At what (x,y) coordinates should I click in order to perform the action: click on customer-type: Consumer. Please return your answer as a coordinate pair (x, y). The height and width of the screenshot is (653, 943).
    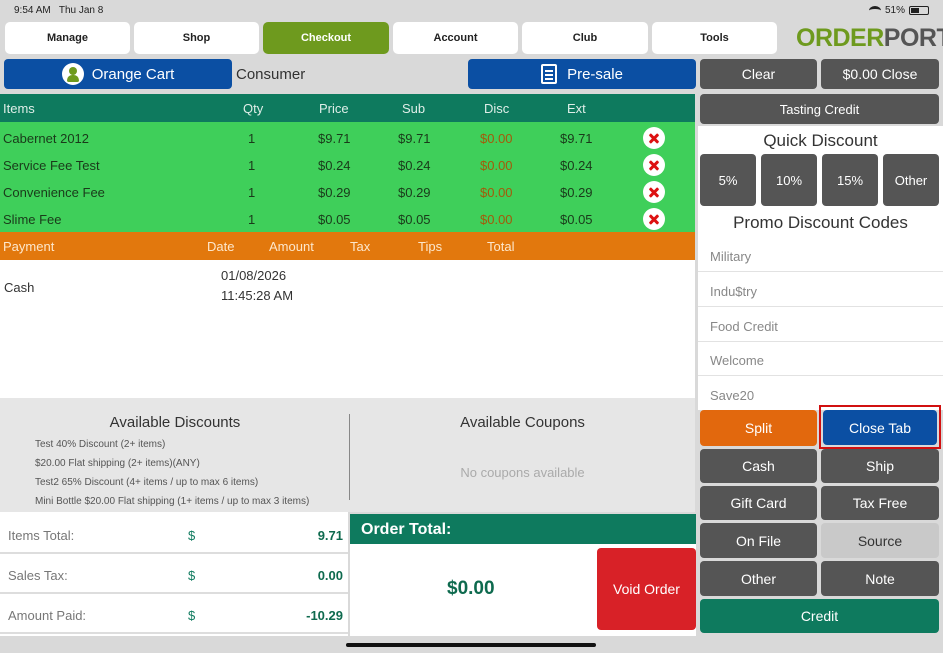
    Looking at the image, I should click on (271, 74).